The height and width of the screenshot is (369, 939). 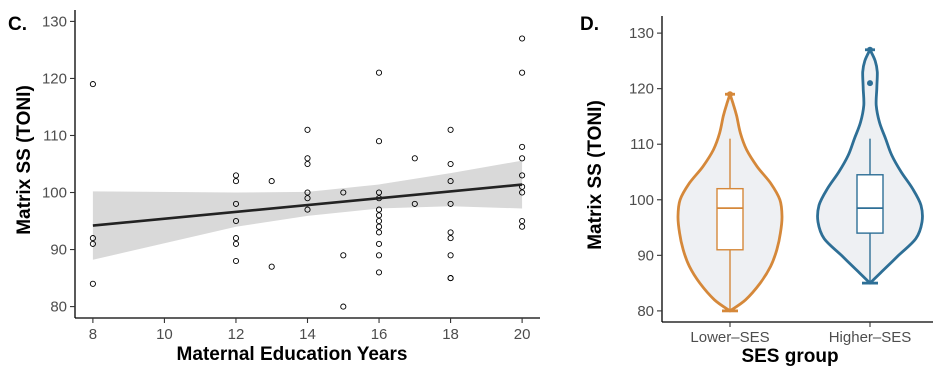 I want to click on fit-line, so click(x=307, y=205).